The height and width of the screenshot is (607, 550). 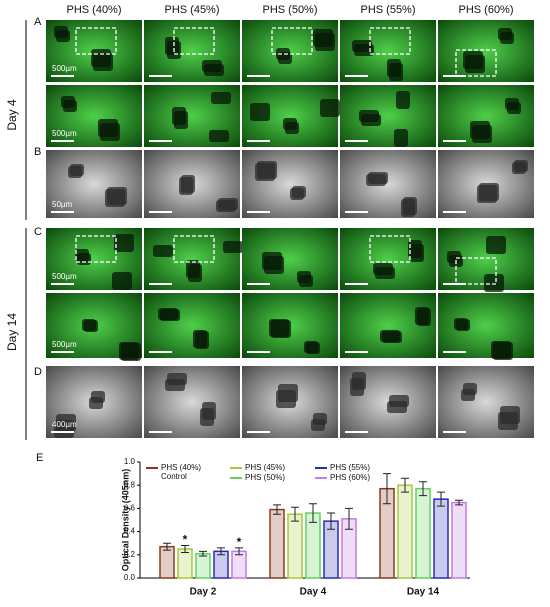 What do you see at coordinates (181, 467) in the screenshot?
I see `legend-label: PHS (40%)` at bounding box center [181, 467].